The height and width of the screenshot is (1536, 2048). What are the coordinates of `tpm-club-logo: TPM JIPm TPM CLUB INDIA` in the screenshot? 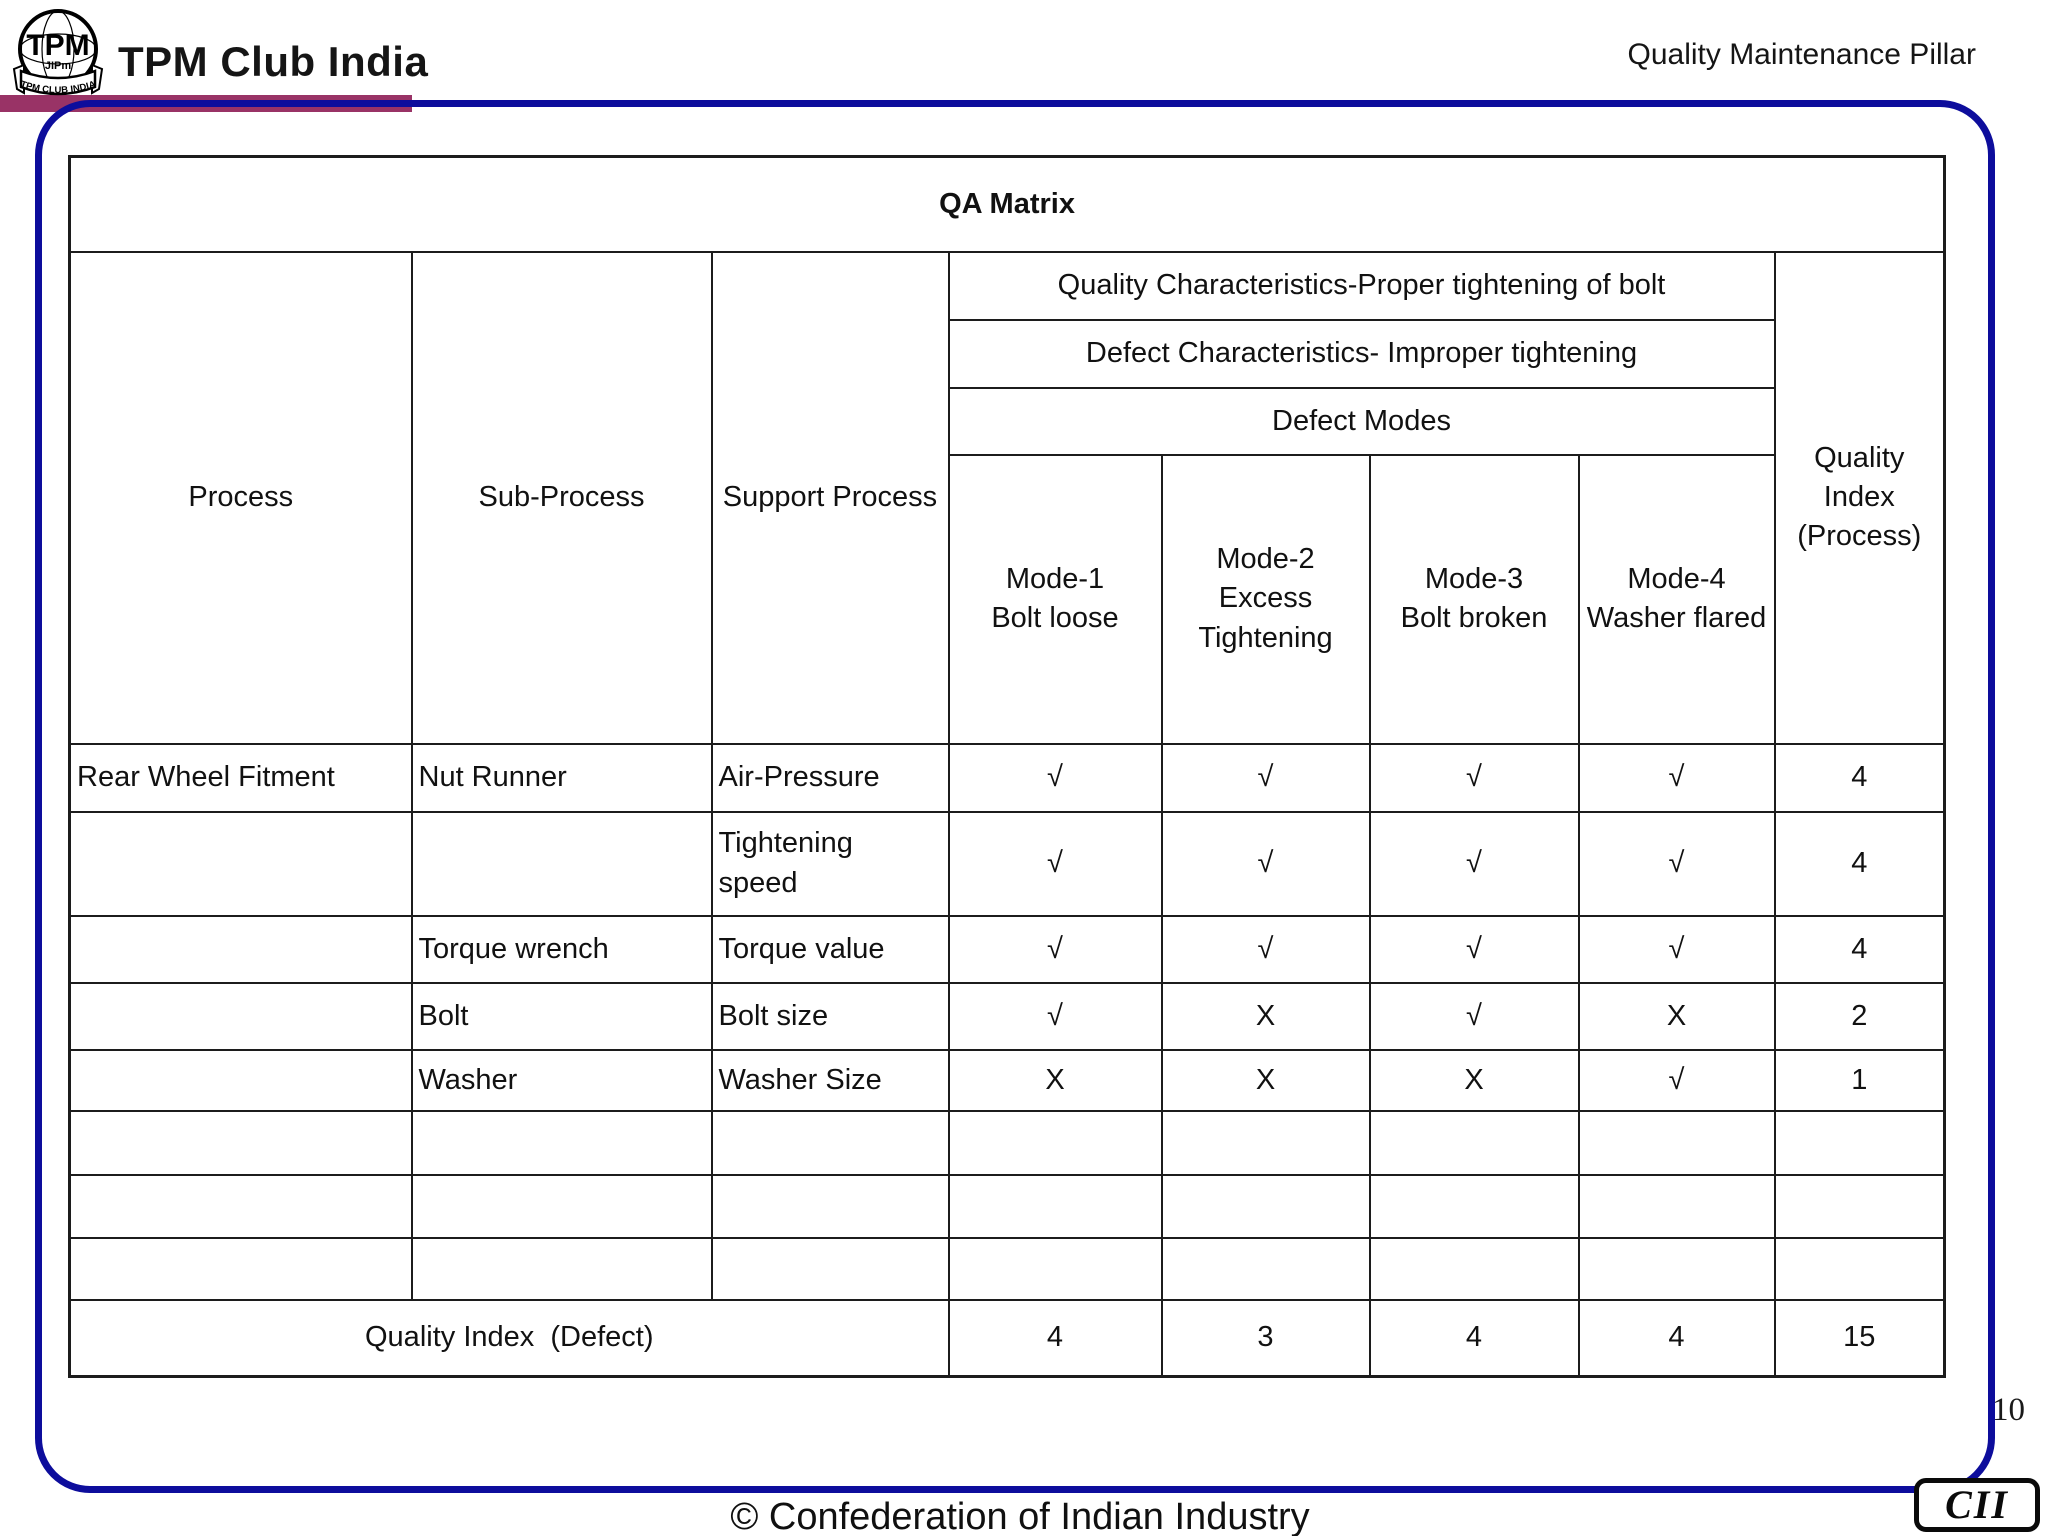 It's located at (58, 52).